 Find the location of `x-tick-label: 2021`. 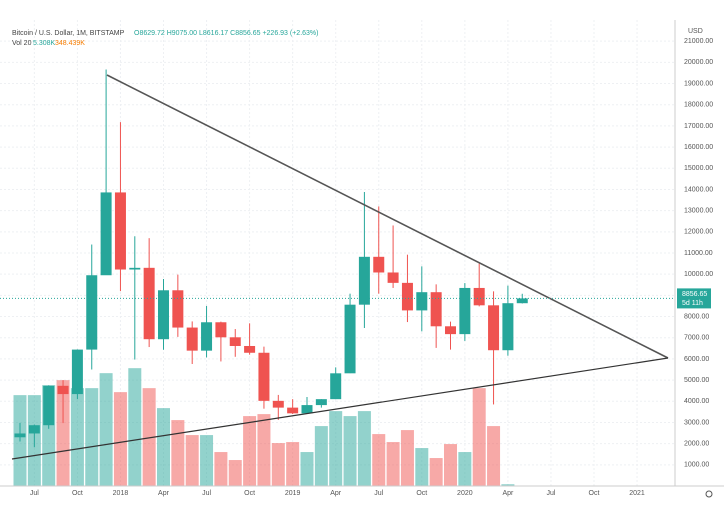

x-tick-label: 2021 is located at coordinates (637, 493).